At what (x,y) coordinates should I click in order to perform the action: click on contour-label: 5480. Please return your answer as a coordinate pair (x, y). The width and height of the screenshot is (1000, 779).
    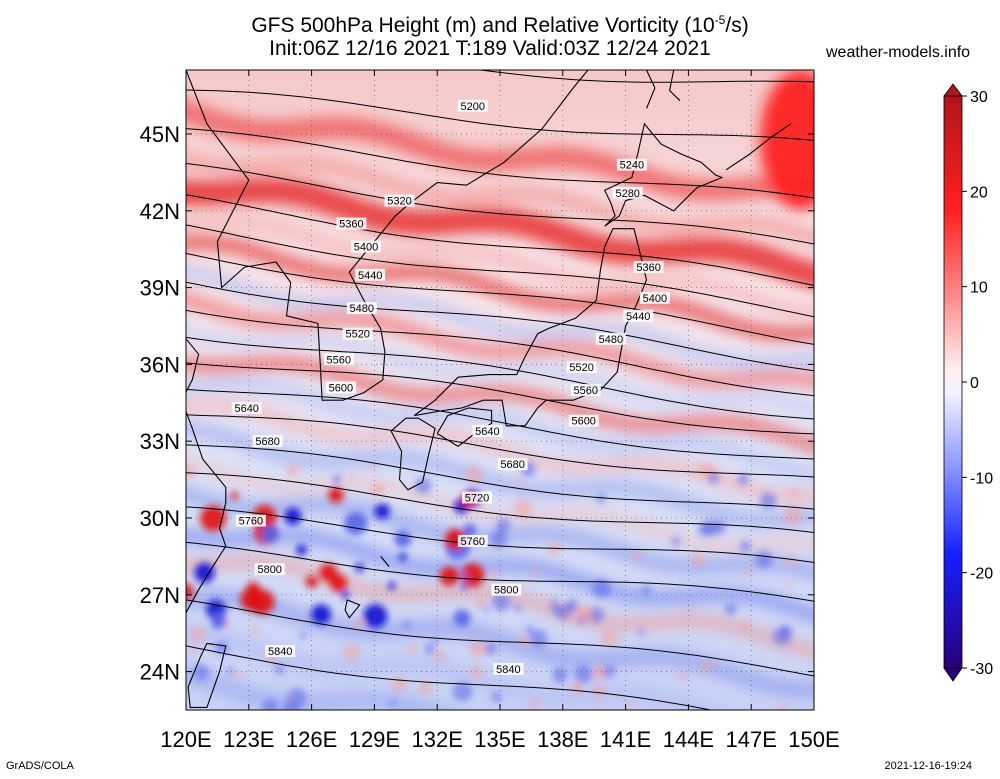
    Looking at the image, I should click on (611, 340).